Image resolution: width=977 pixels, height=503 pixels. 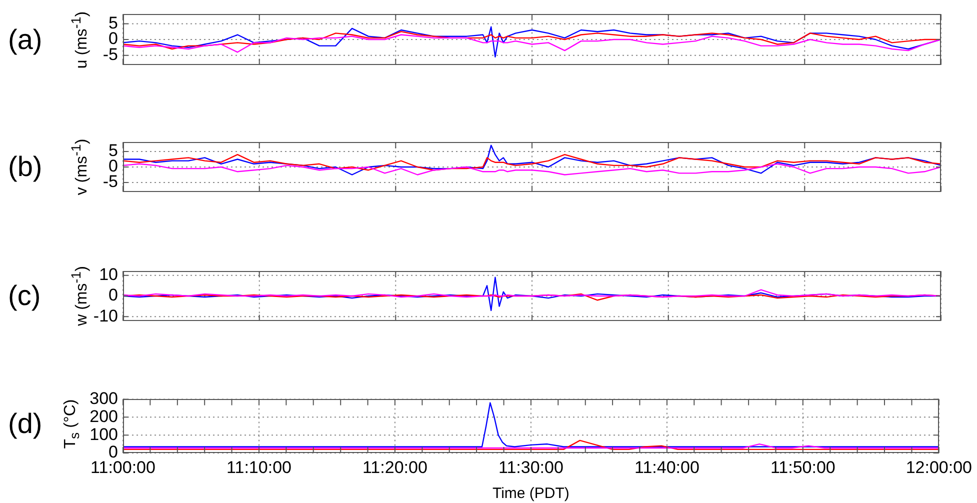 I want to click on y-tick-label: 0, so click(x=113, y=295).